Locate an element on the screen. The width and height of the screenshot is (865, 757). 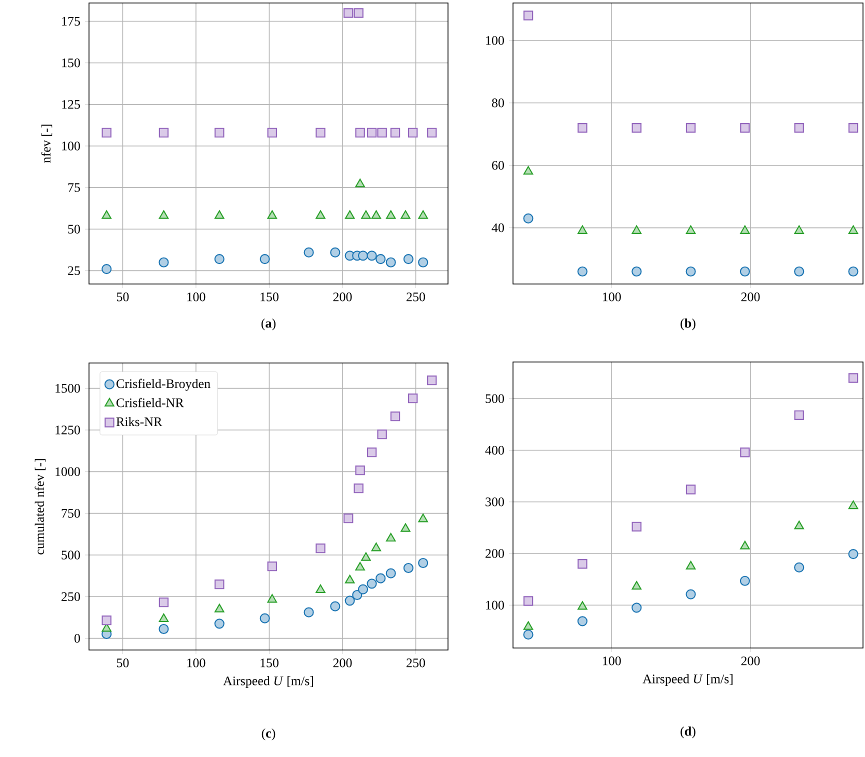
y-tick-label: 80 is located at coordinates (498, 103).